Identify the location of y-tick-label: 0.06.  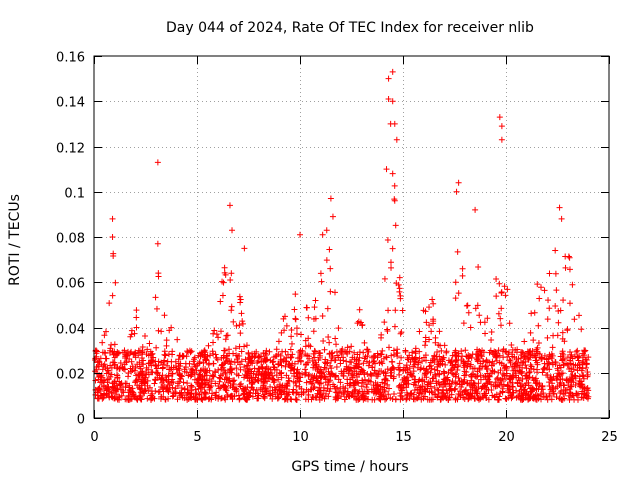
(70, 284).